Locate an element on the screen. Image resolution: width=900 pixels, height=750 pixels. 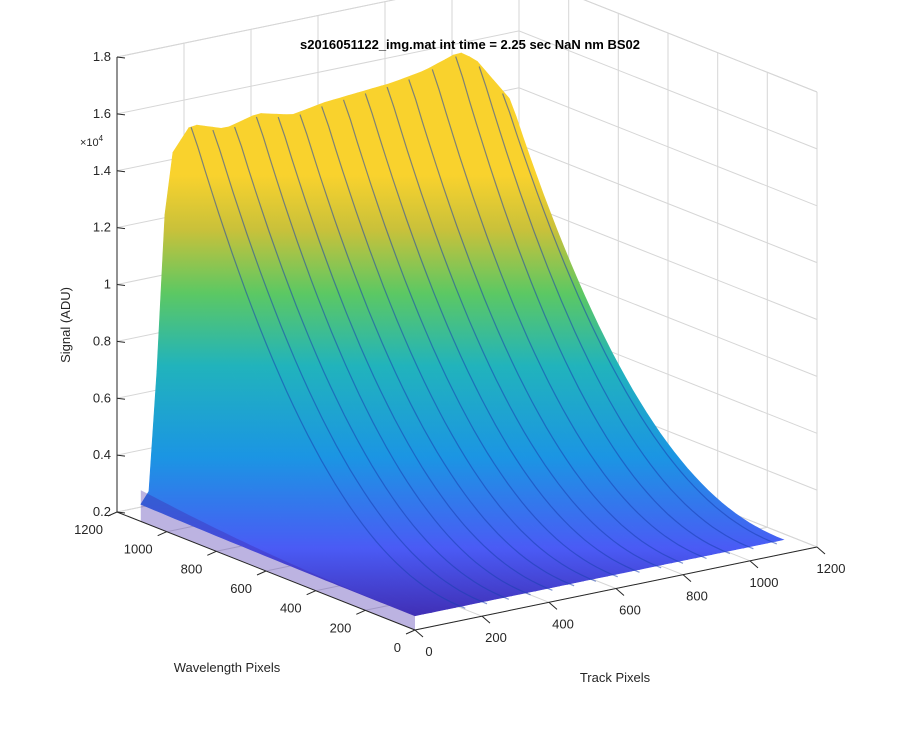
y-tick-label: 800 is located at coordinates (192, 568).